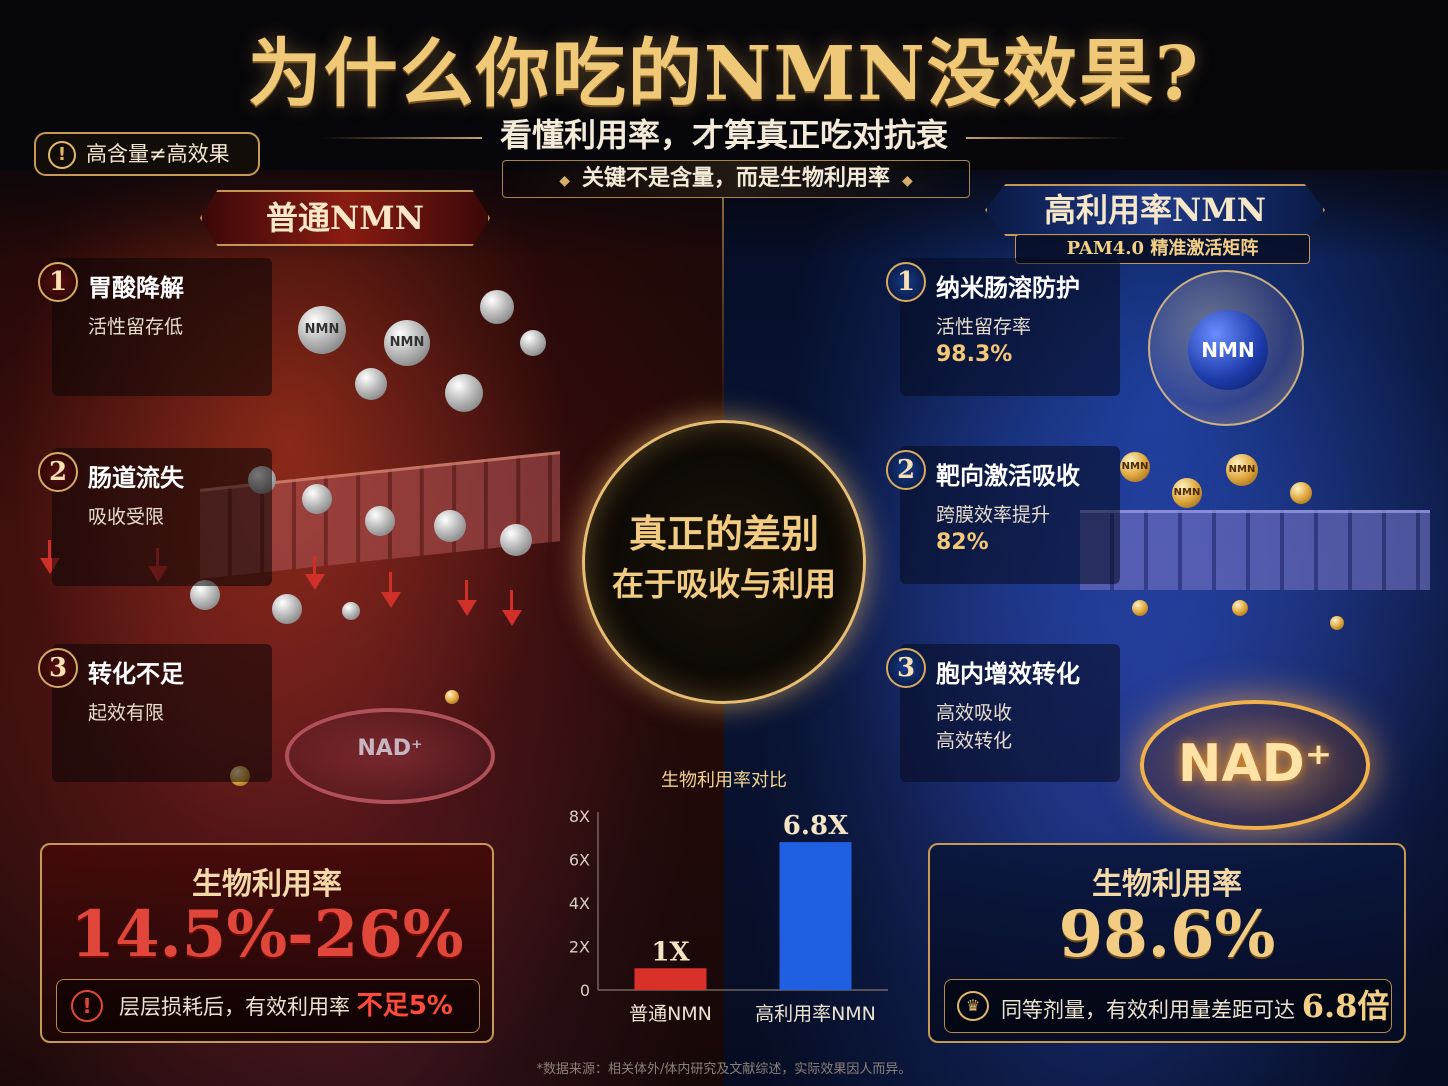 Image resolution: width=1448 pixels, height=1086 pixels. I want to click on mitochondria-illustration-left: NAD⁺, so click(390, 756).